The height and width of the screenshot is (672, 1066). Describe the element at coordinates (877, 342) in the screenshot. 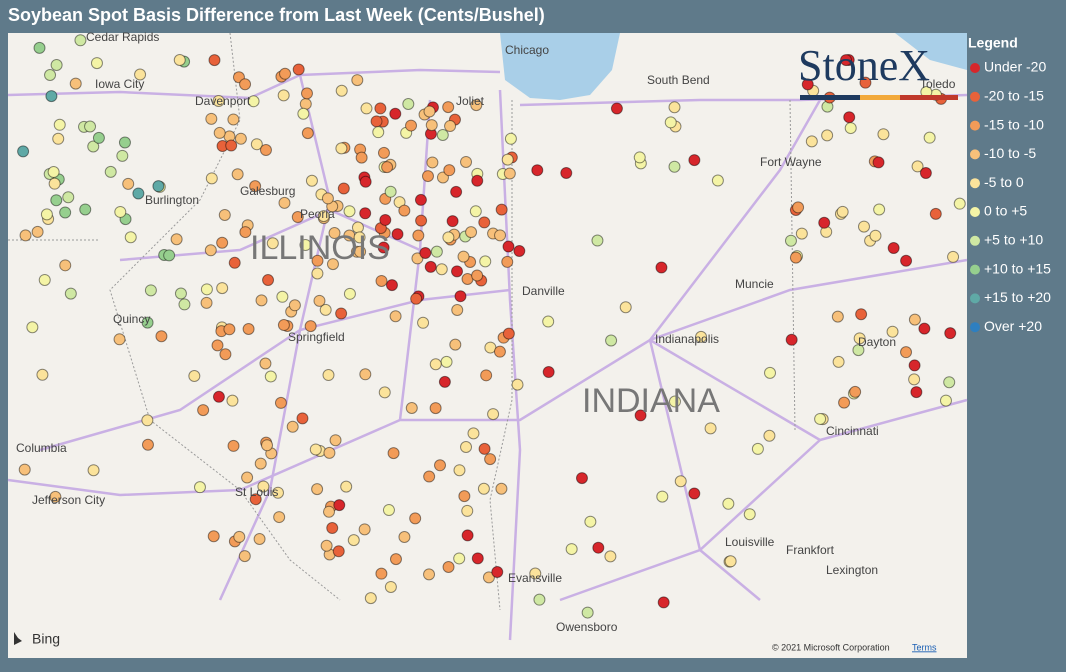

I see `city-label: Dayton` at that location.